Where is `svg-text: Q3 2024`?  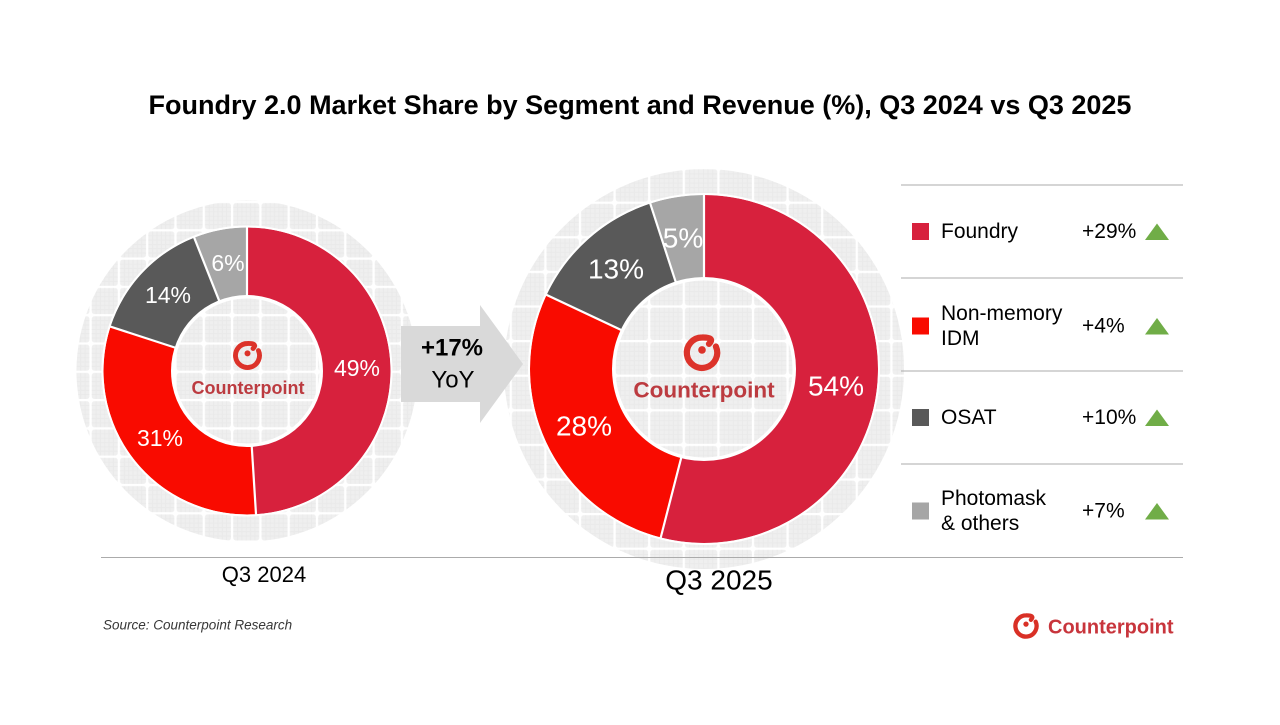 svg-text: Q3 2024 is located at coordinates (264, 574).